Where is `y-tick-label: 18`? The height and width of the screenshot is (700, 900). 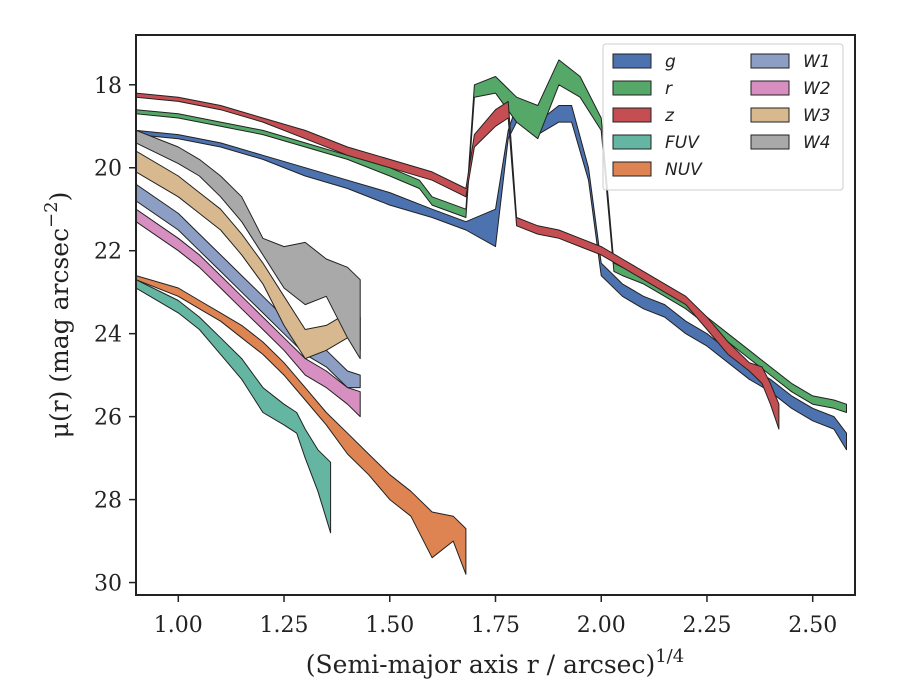 y-tick-label: 18 is located at coordinates (108, 86).